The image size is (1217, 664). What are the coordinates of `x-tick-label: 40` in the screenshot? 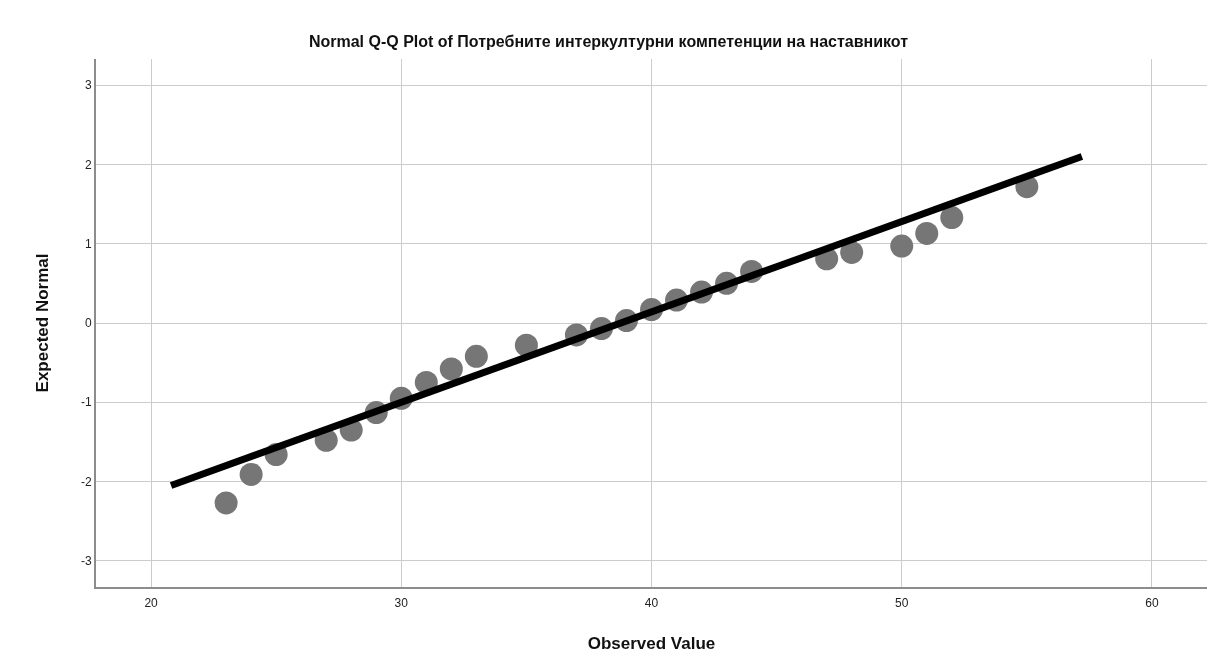 It's located at (651, 603).